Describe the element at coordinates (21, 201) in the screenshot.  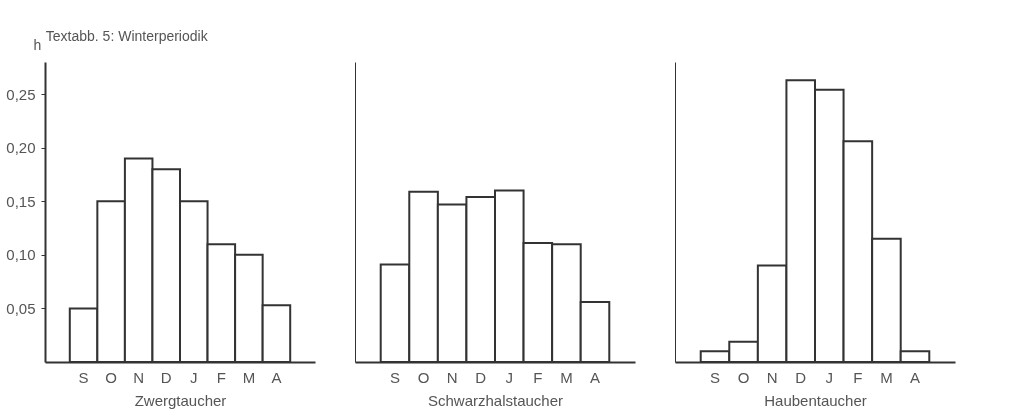
I see `y-tick-label: 0,15` at that location.